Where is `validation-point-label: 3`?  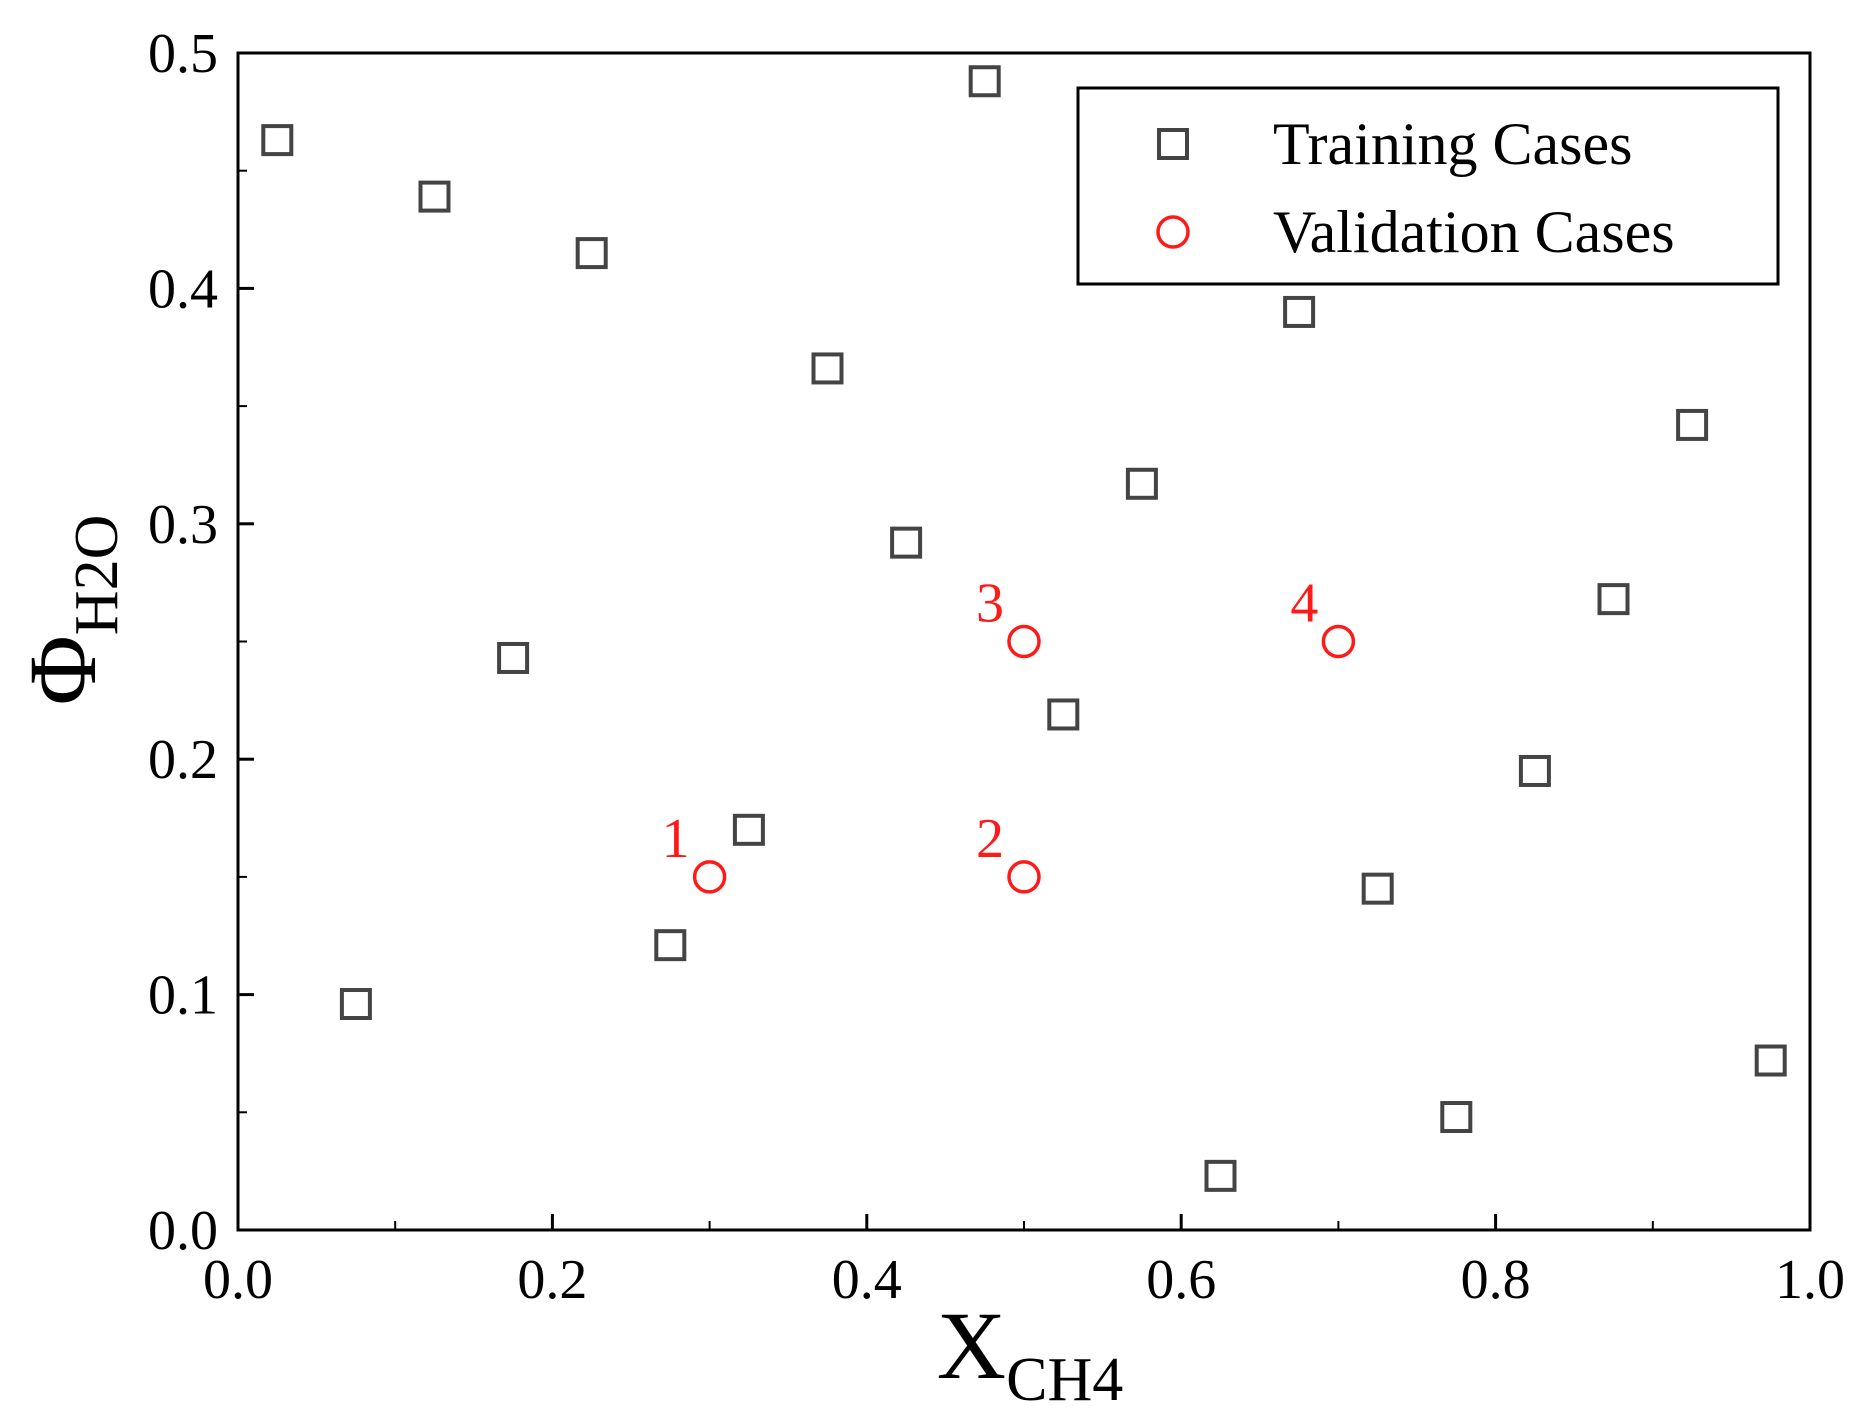
validation-point-label: 3 is located at coordinates (990, 604).